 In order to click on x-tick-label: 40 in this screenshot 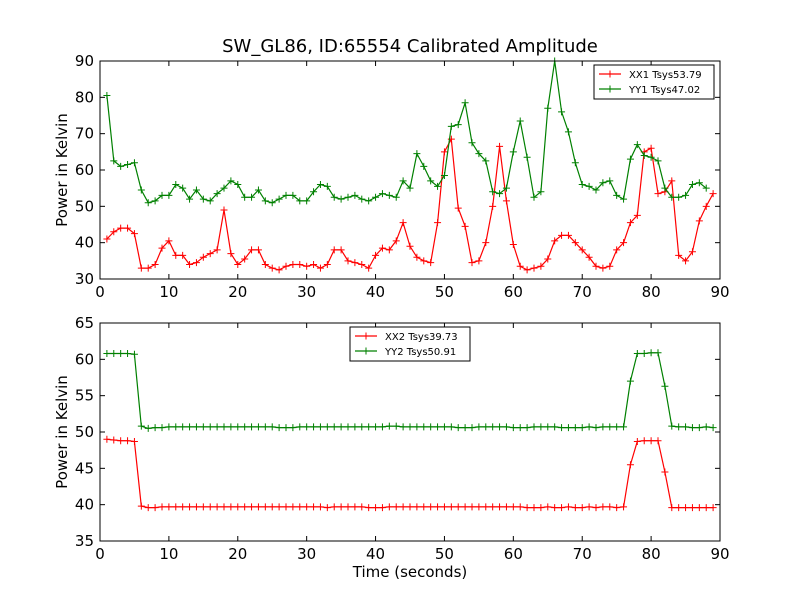, I will do `click(375, 292)`.